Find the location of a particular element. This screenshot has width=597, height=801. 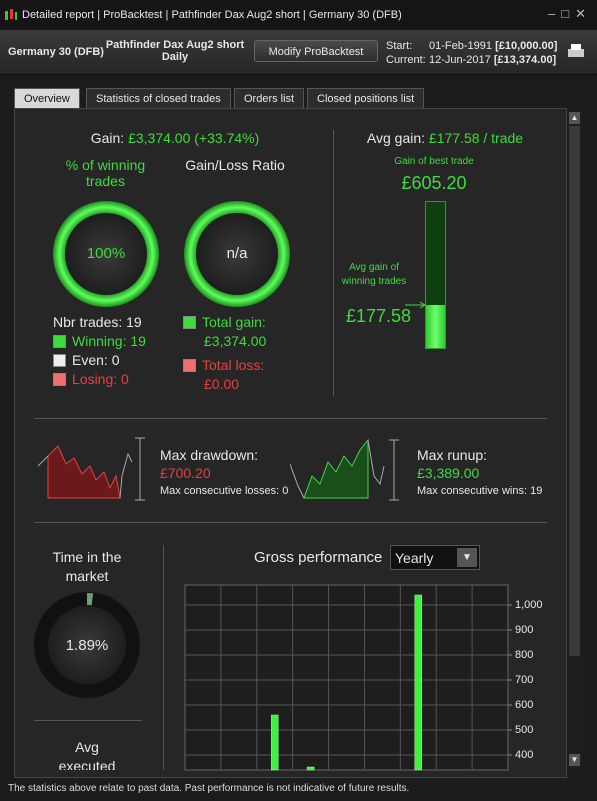

runup-label: Max runup: is located at coordinates (452, 455).